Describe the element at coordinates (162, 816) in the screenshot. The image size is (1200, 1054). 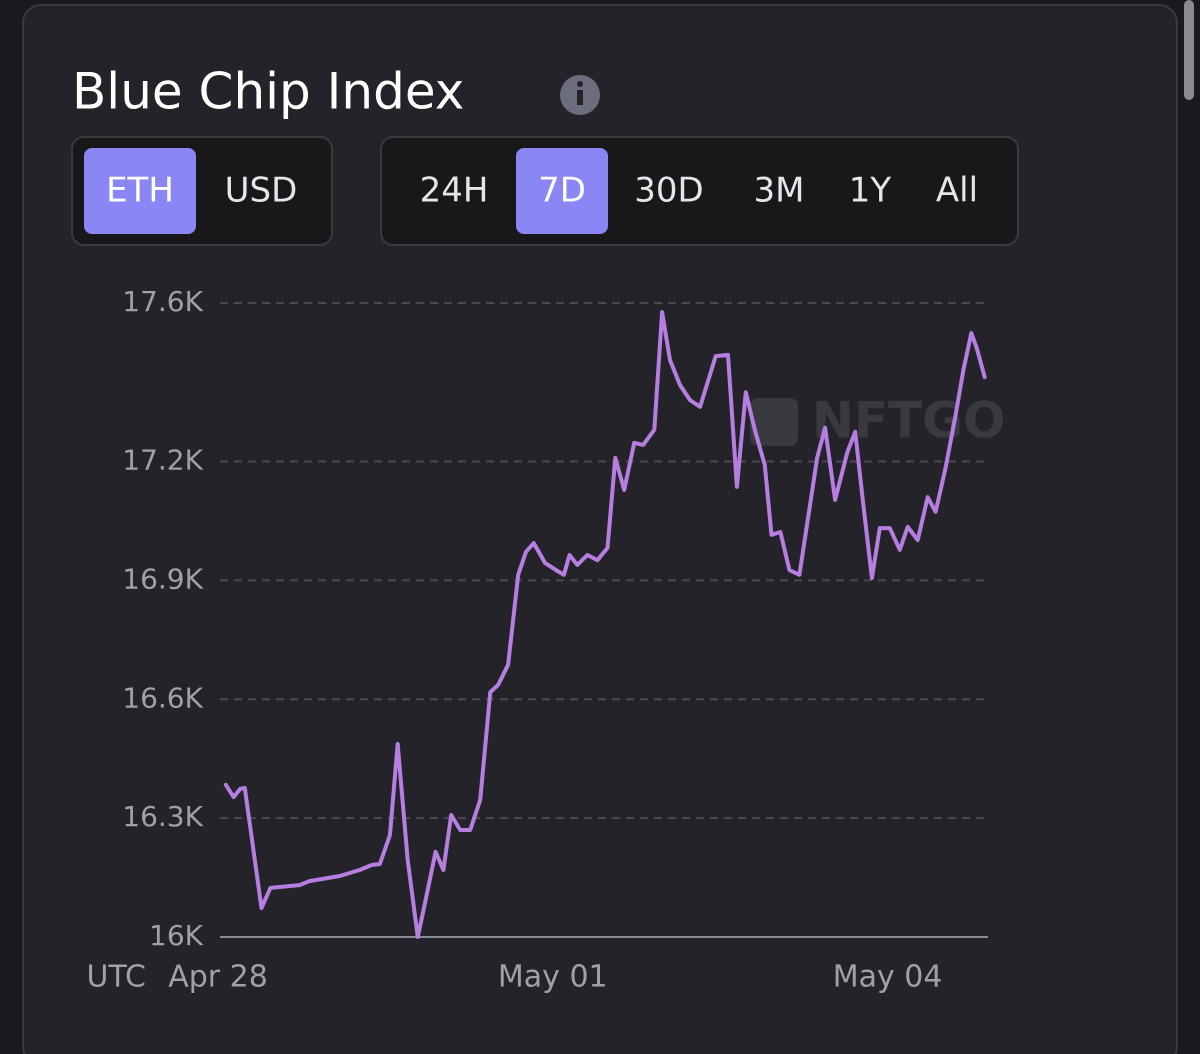
I see `y-tick-label: 16.3K` at that location.